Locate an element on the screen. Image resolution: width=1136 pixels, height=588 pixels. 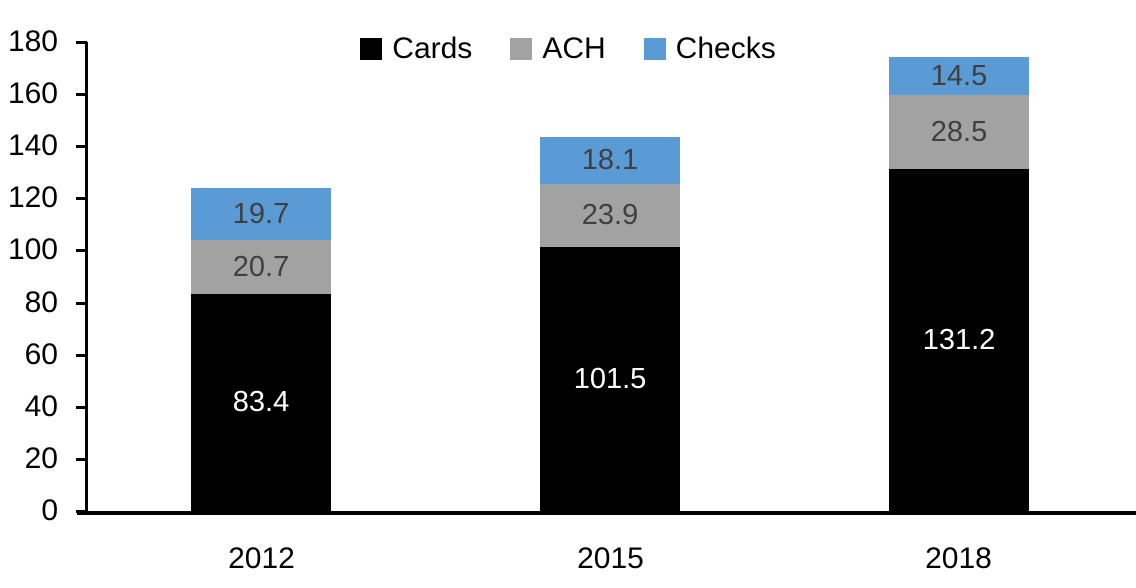
y-tick-label: 0 is located at coordinates (49, 510).